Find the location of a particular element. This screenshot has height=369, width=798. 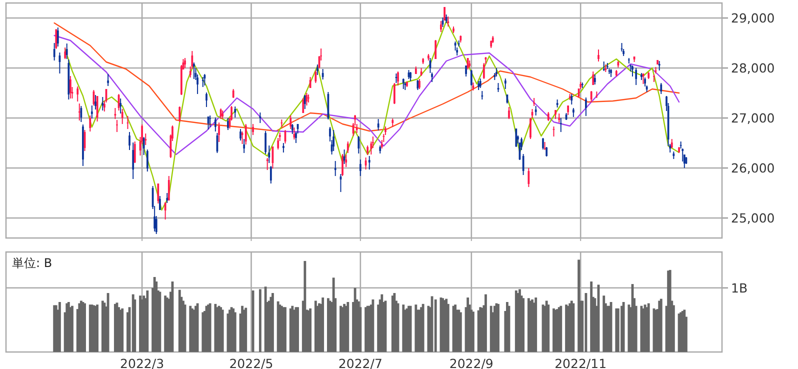

y-tick-label: 27,000 is located at coordinates (753, 118).